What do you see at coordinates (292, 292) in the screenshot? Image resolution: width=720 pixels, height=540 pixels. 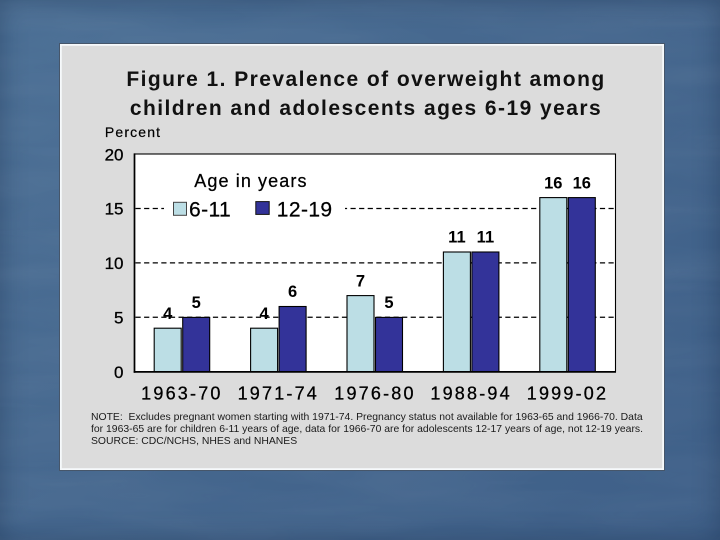 I see `svg-text: 6` at bounding box center [292, 292].